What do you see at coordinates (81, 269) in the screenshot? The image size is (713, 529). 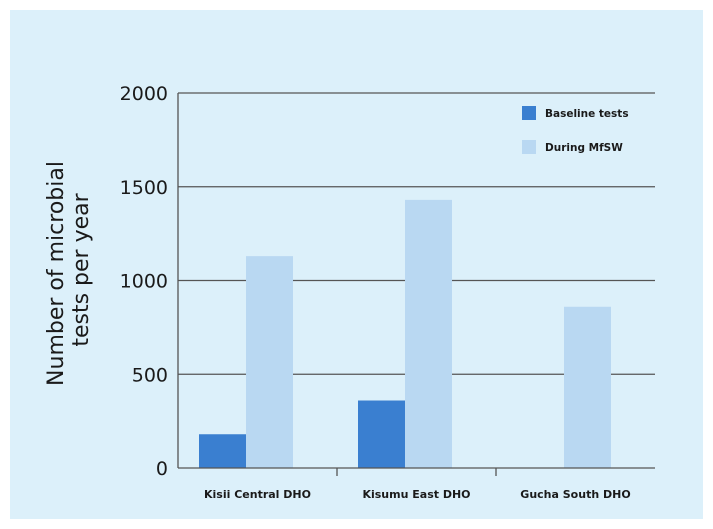 I see `y-axis-label-line-2: tests per year` at bounding box center [81, 269].